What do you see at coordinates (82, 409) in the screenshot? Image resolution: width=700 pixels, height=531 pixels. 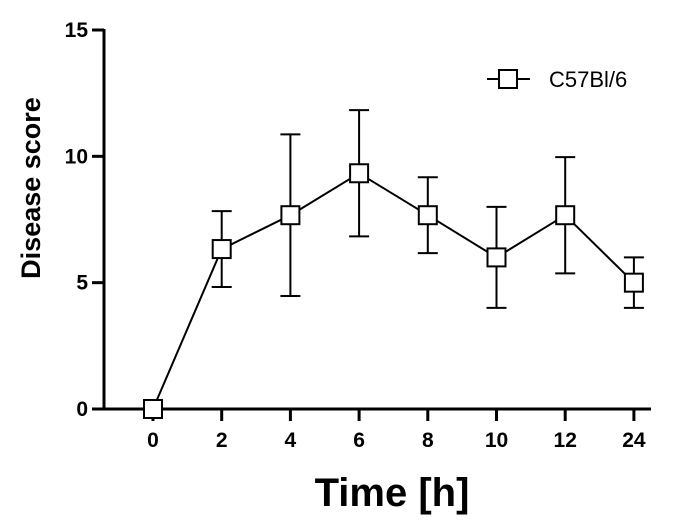 I see `y-tick-label: 0` at bounding box center [82, 409].